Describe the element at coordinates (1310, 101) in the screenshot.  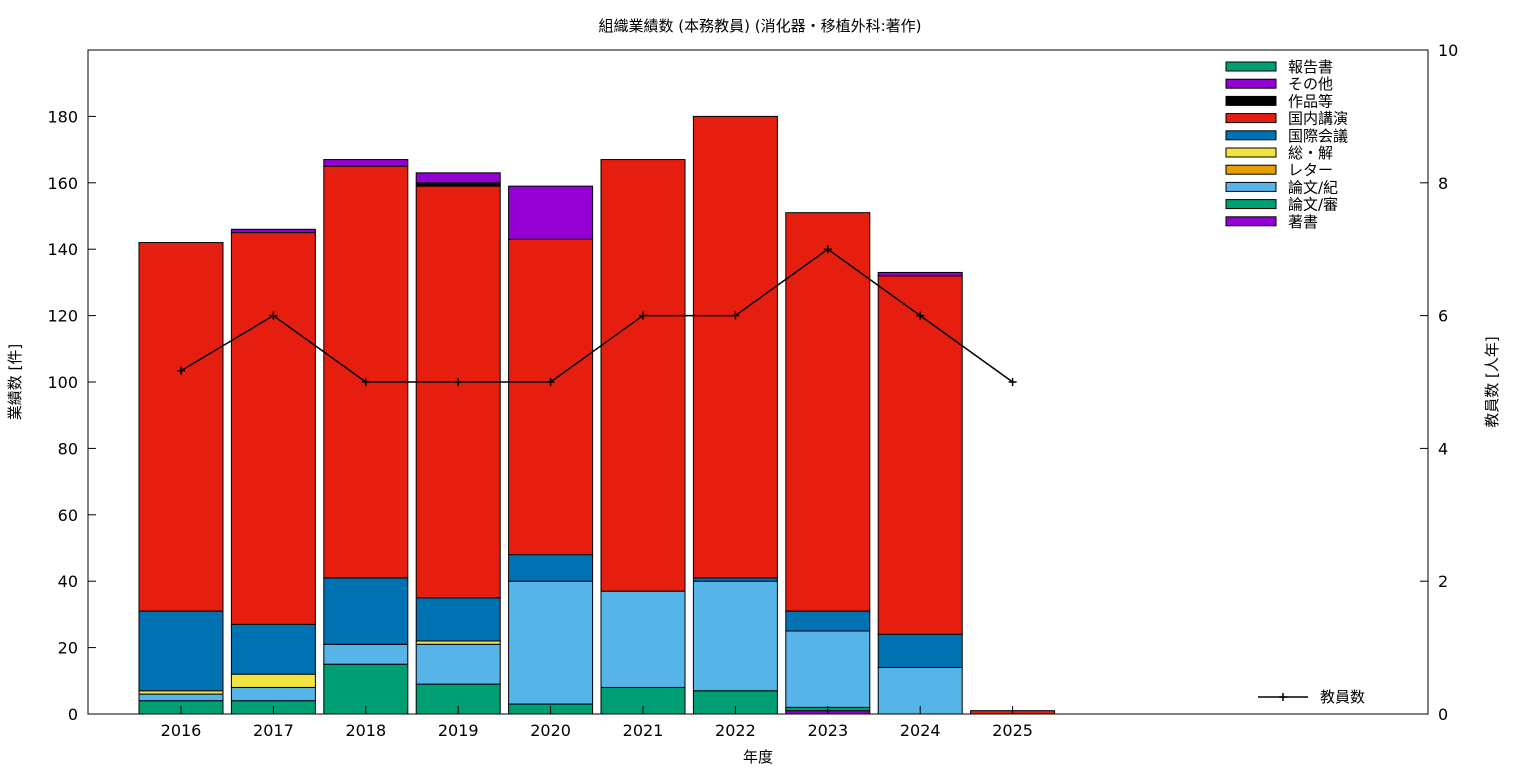
I see `legend-label: 作品等` at that location.